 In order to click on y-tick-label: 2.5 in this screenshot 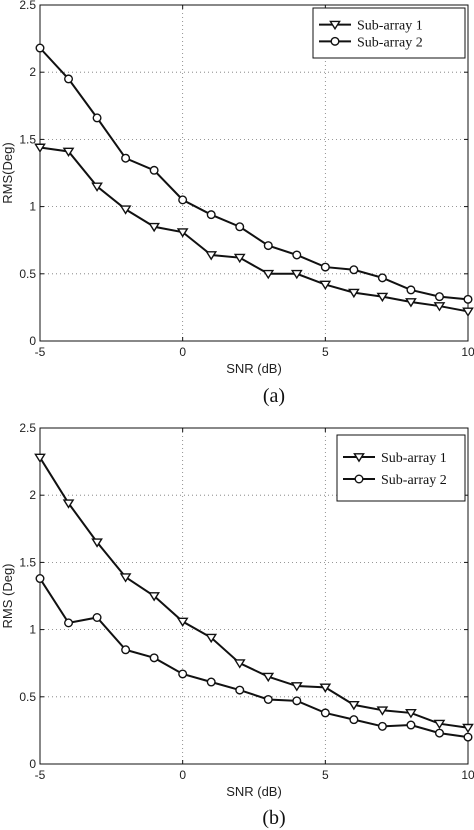, I will do `click(27, 6)`.